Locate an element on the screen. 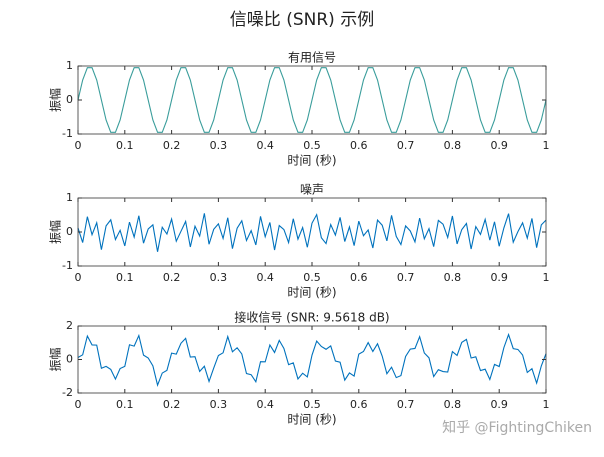 Image resolution: width=604 pixels, height=457 pixels. y-tick-label: -2 is located at coordinates (67, 392).